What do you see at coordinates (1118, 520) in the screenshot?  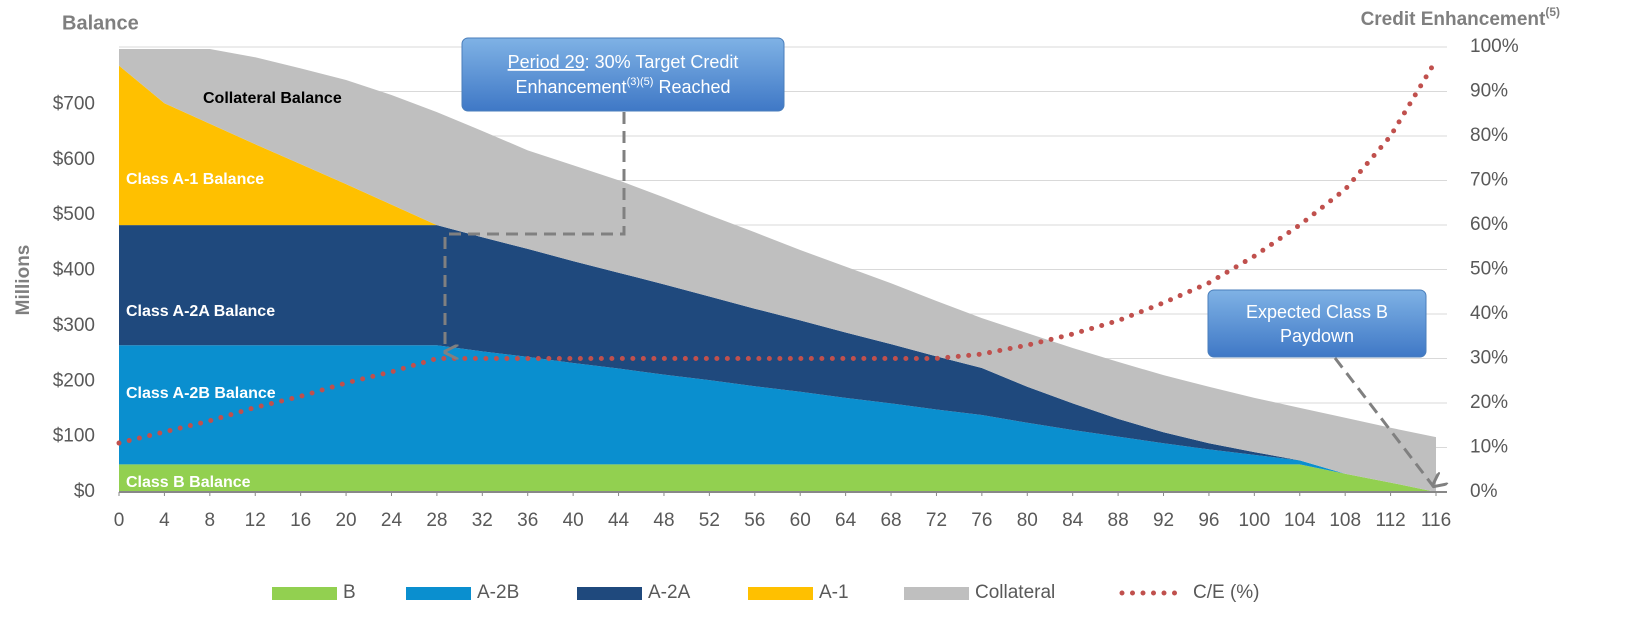 I see `x-tick-label: 88` at bounding box center [1118, 520].